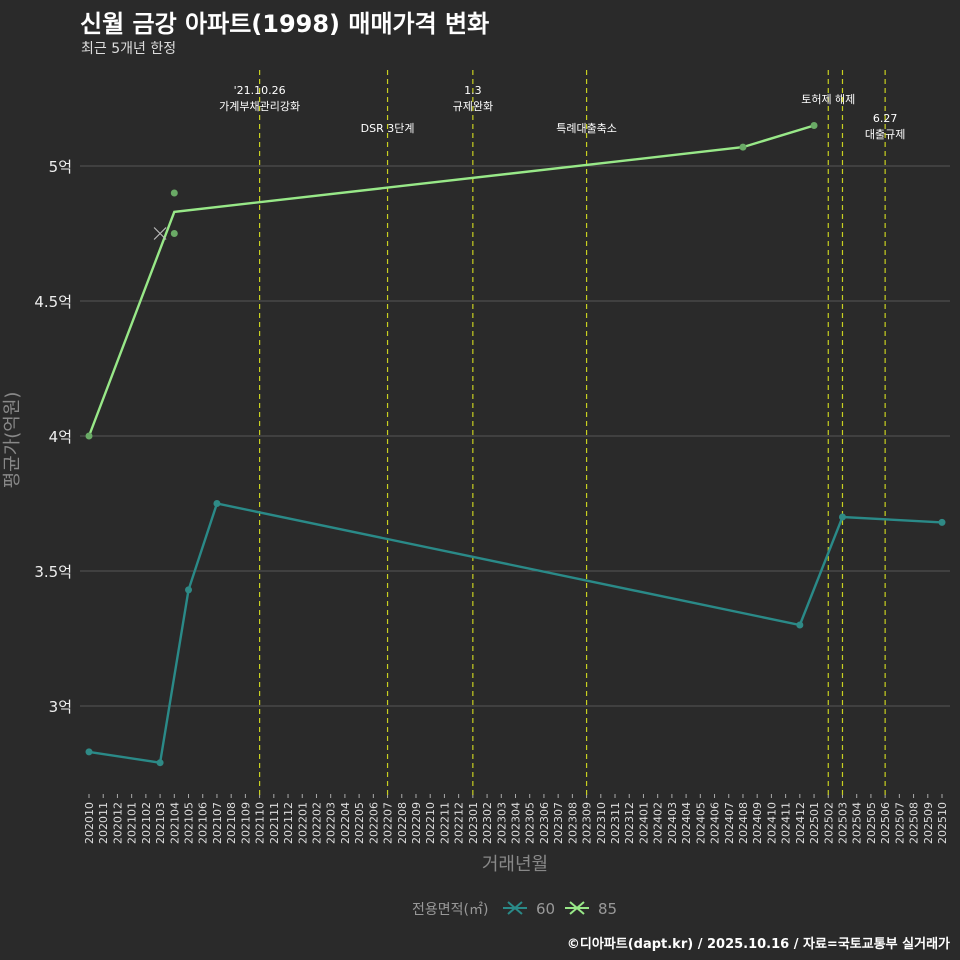  Describe the element at coordinates (587, 823) in the screenshot. I see `x-tick-label: 202309` at that location.